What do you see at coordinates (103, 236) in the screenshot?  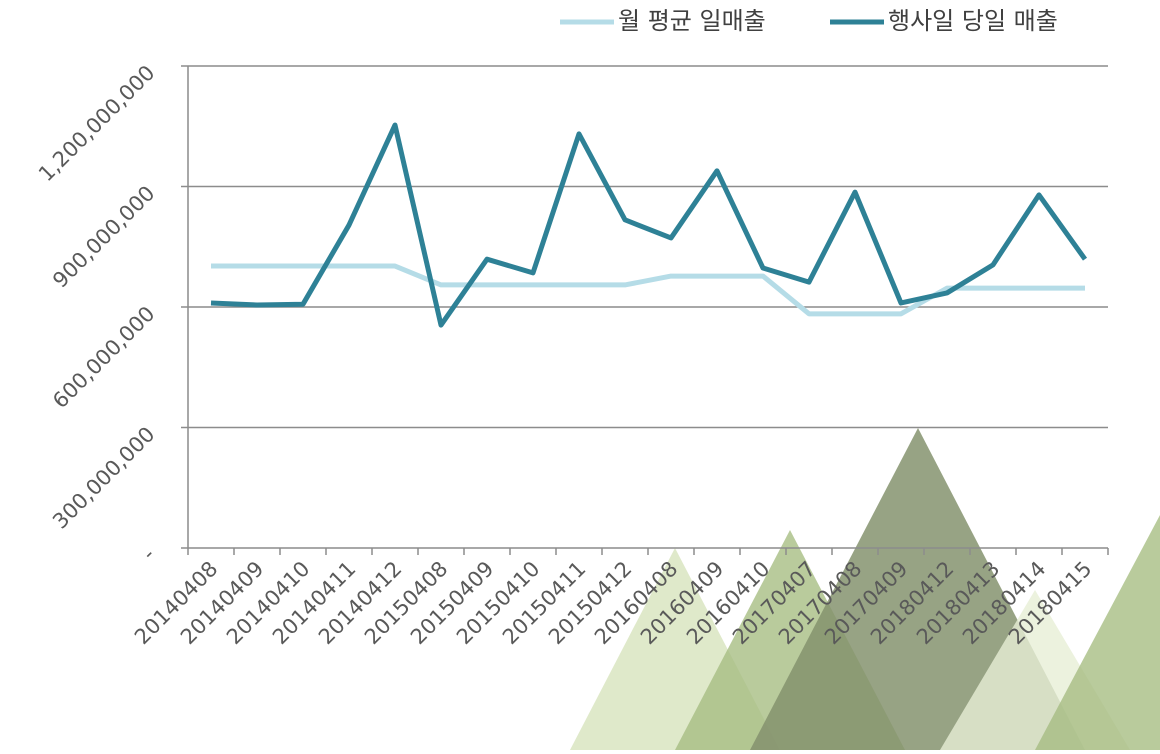 I see `y-tick-label: 900,000,000` at bounding box center [103, 236].